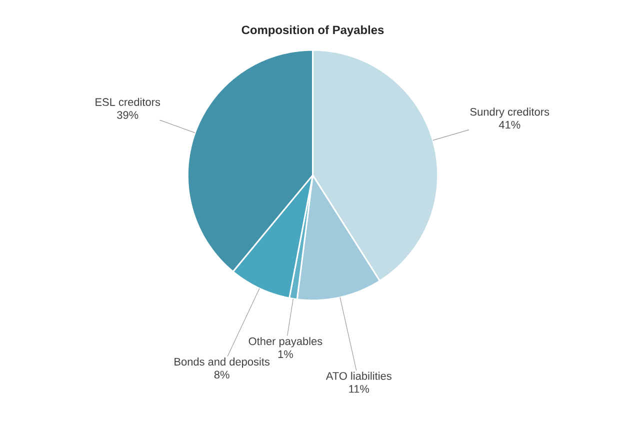  Describe the element at coordinates (222, 363) in the screenshot. I see `slice-label: Bonds and deposits` at that location.